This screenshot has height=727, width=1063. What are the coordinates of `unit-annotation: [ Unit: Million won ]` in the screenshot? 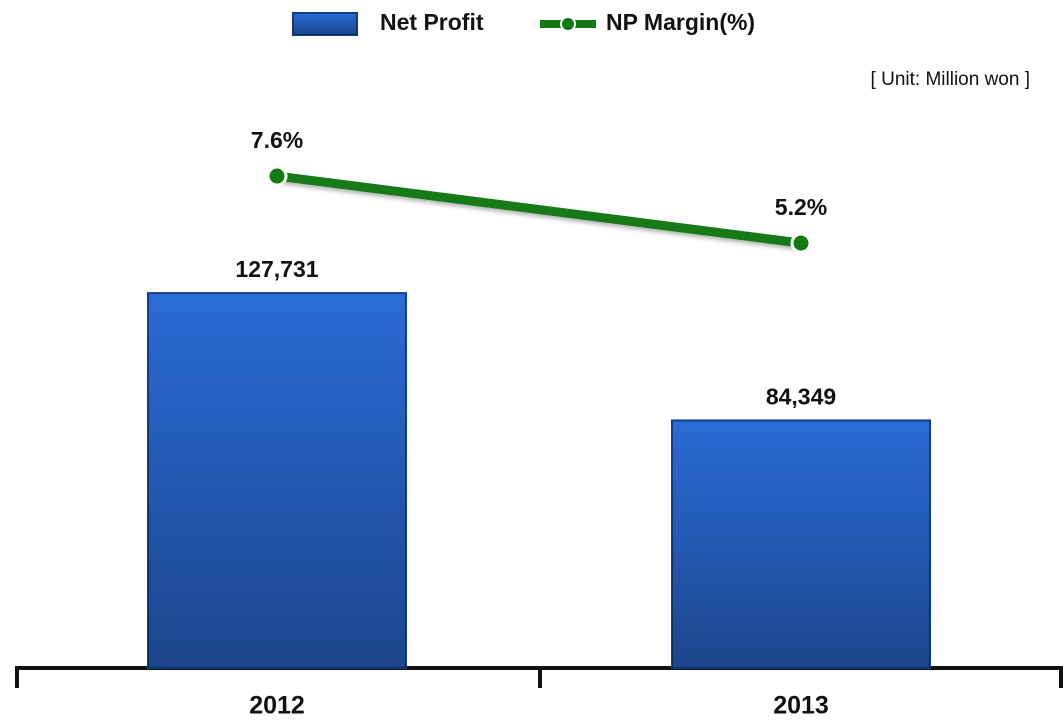 It's located at (950, 79).